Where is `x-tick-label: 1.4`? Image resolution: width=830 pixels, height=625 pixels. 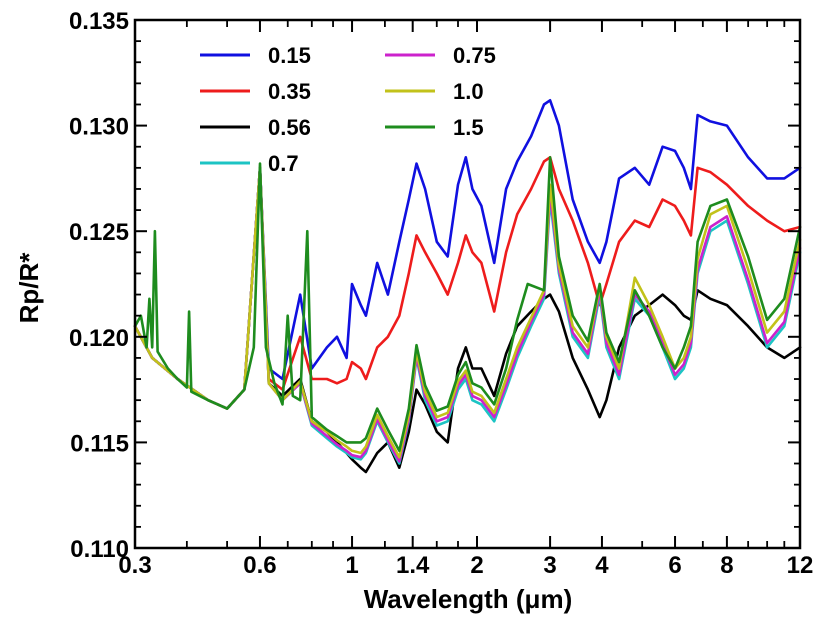 x-tick-label: 1.4 is located at coordinates (413, 565).